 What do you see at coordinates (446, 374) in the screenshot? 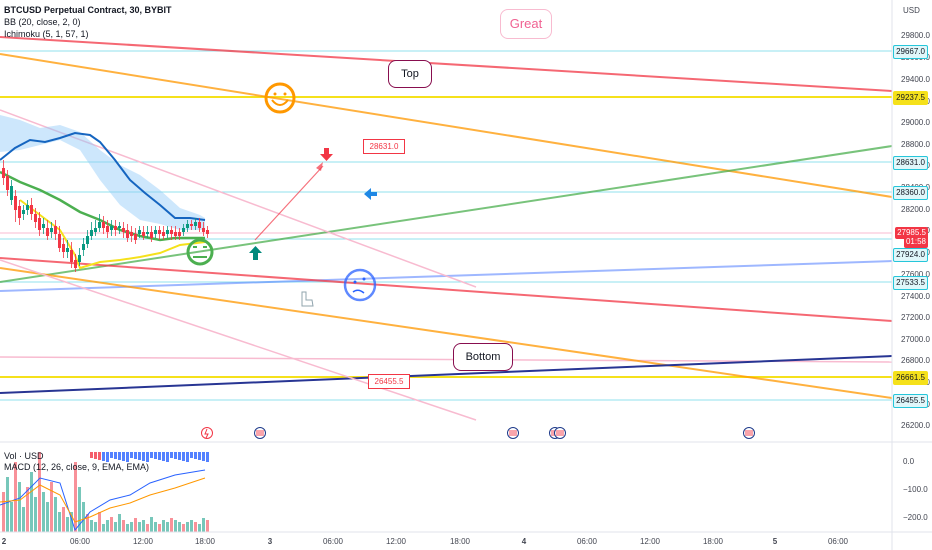
I see `navy-trendline` at bounding box center [446, 374].